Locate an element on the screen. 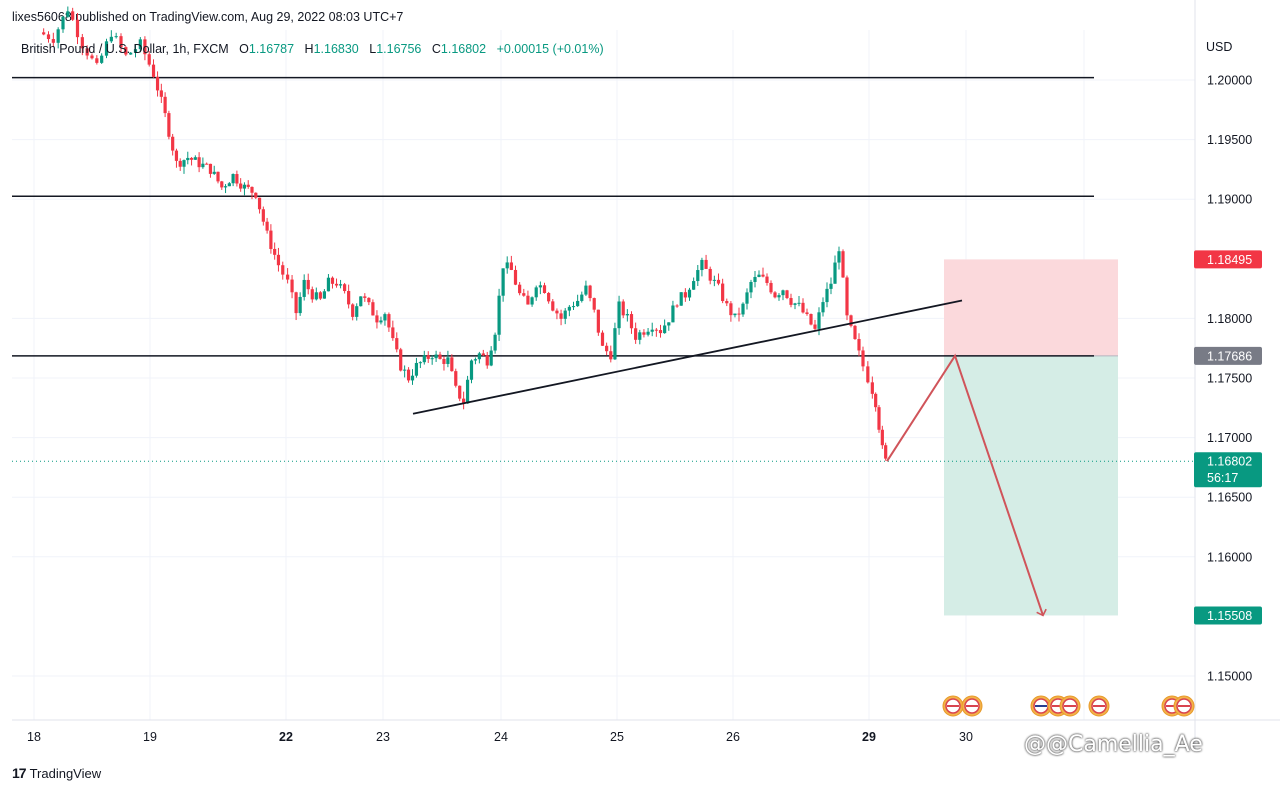  stop-loss-zone is located at coordinates (1031, 307).